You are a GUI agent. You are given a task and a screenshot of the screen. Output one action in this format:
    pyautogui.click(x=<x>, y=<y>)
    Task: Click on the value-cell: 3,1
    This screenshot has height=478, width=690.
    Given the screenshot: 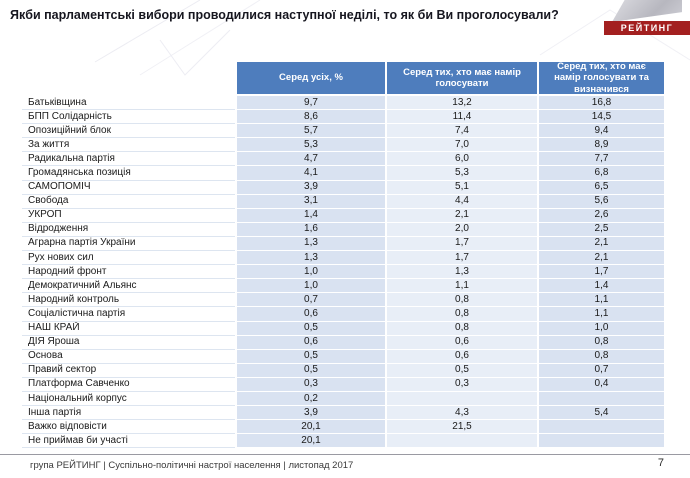 What is the action you would take?
    pyautogui.click(x=311, y=201)
    